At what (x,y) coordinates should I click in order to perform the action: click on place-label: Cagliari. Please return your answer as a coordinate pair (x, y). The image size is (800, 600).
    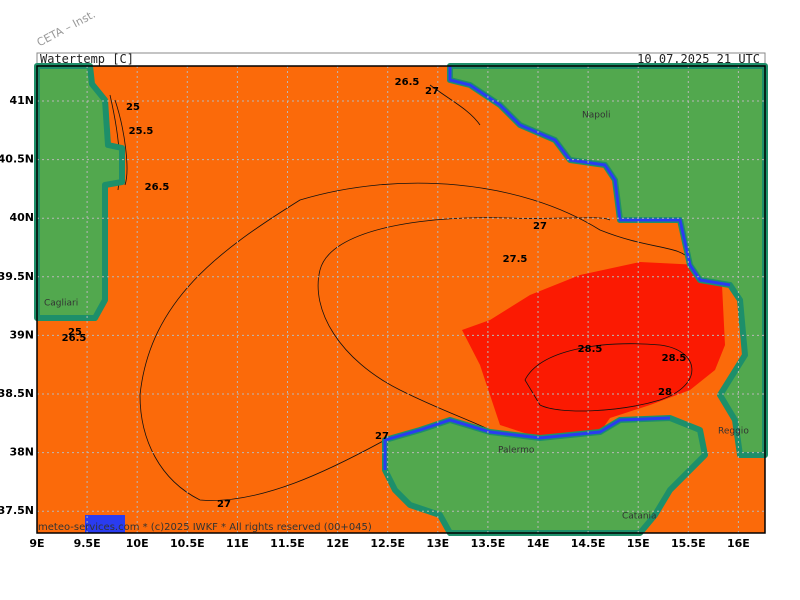
    Looking at the image, I should click on (61, 304).